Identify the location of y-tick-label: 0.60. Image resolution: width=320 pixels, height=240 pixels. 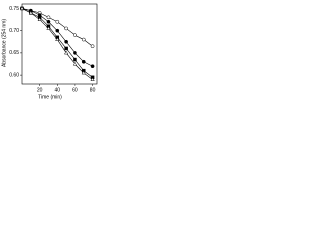
(14, 75).